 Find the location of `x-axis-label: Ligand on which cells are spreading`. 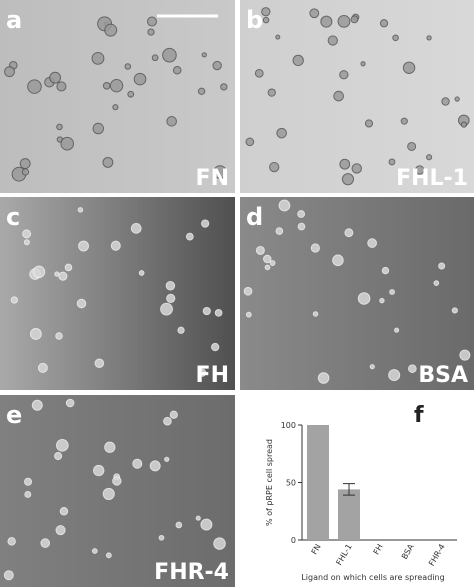

x-axis-label: Ligand on which cells are spreading is located at coordinates (372, 577).